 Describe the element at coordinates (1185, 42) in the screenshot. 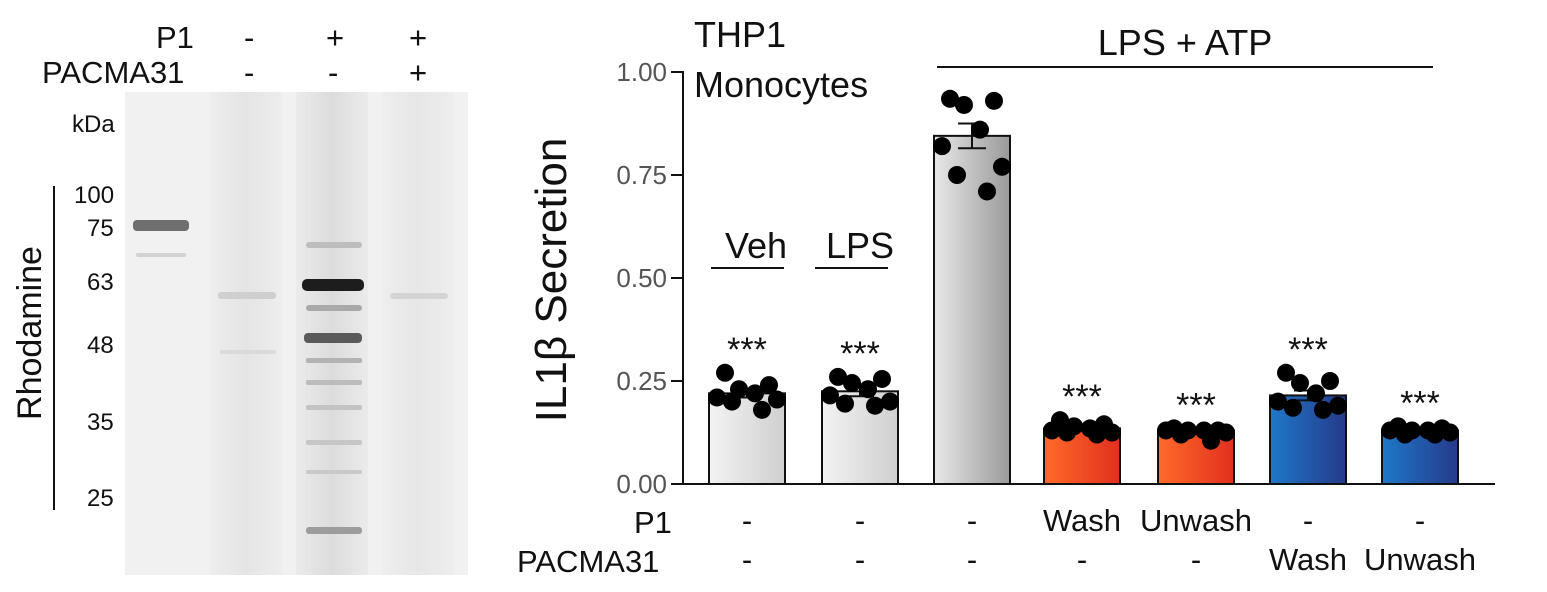

I see `bracket-label: LPS + ATP` at that location.